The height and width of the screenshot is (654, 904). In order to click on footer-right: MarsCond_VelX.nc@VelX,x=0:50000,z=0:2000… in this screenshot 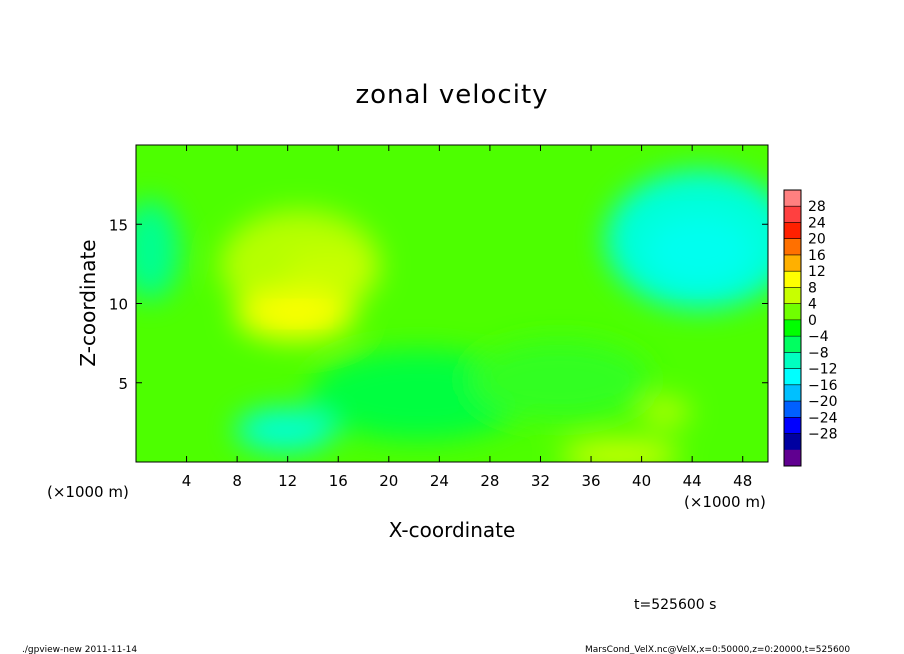, I will do `click(717, 649)`.